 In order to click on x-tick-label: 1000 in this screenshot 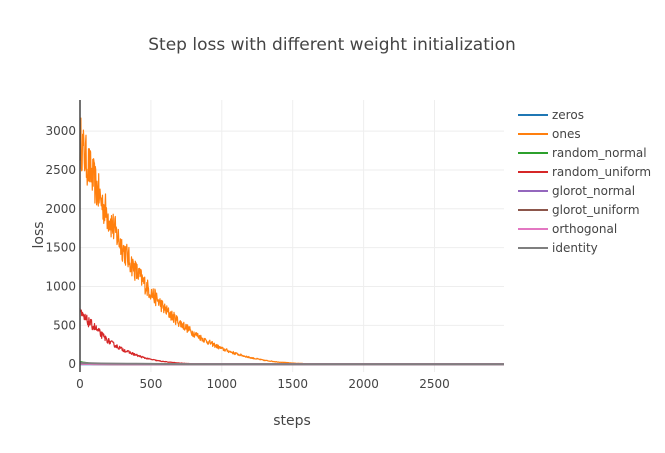, I will do `click(222, 384)`.